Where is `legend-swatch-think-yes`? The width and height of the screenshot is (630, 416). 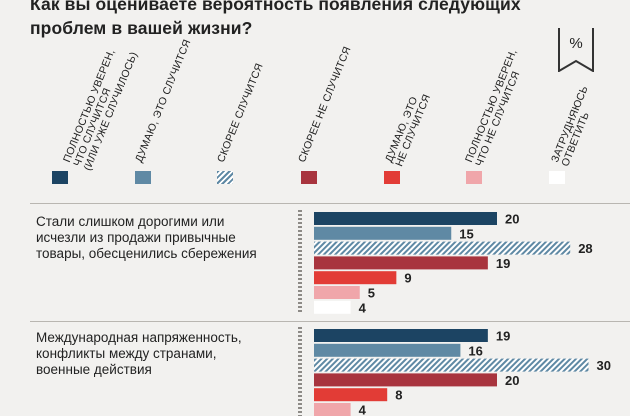 legend-swatch-think-yes is located at coordinates (143, 177).